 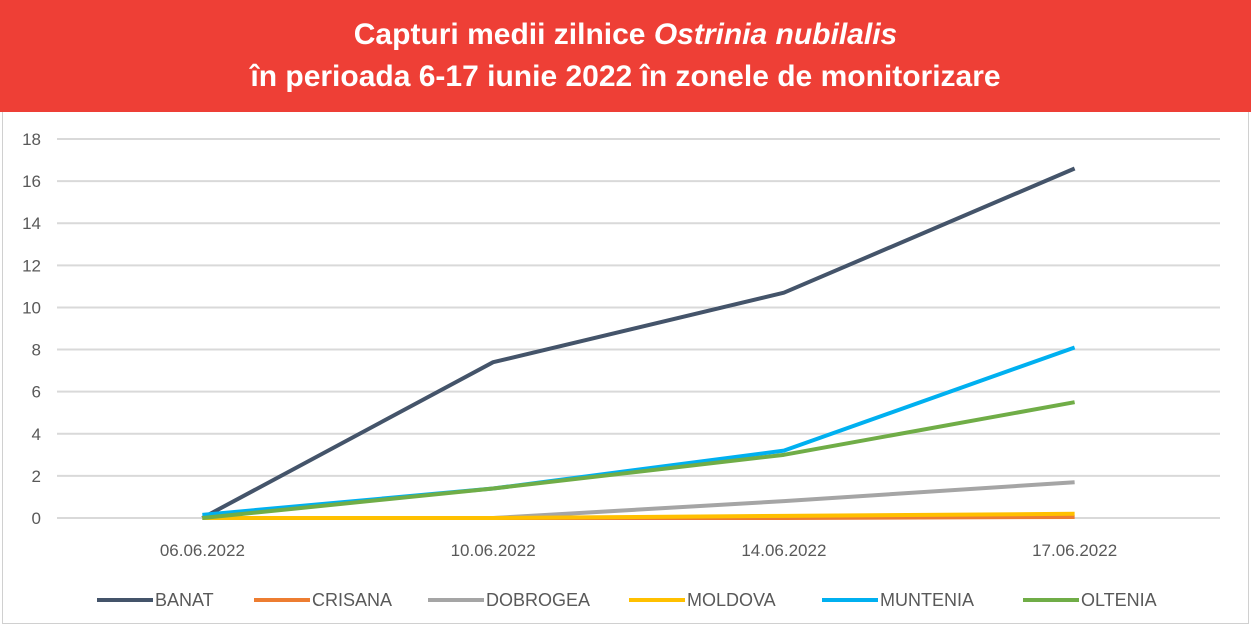 What do you see at coordinates (184, 600) in the screenshot?
I see `legend-label-banat: BANAT` at bounding box center [184, 600].